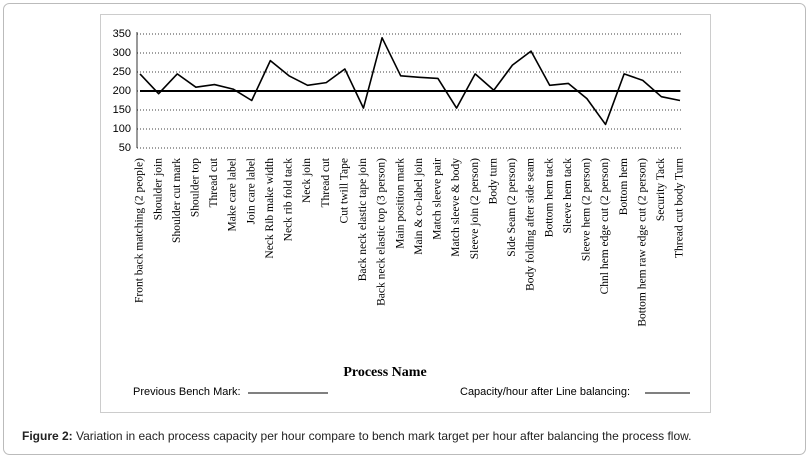 Image resolution: width=810 pixels, height=458 pixels. Describe the element at coordinates (438, 199) in the screenshot. I see `x-tick-label: Match sleeve pair` at that location.